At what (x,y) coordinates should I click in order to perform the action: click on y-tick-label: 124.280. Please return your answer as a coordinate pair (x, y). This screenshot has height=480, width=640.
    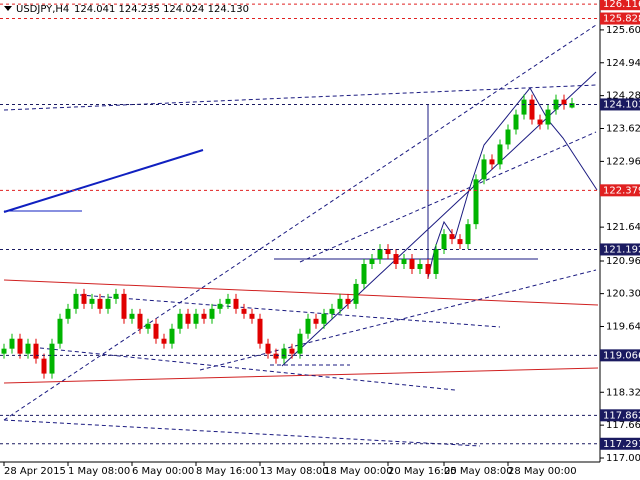
    Looking at the image, I should click on (623, 96).